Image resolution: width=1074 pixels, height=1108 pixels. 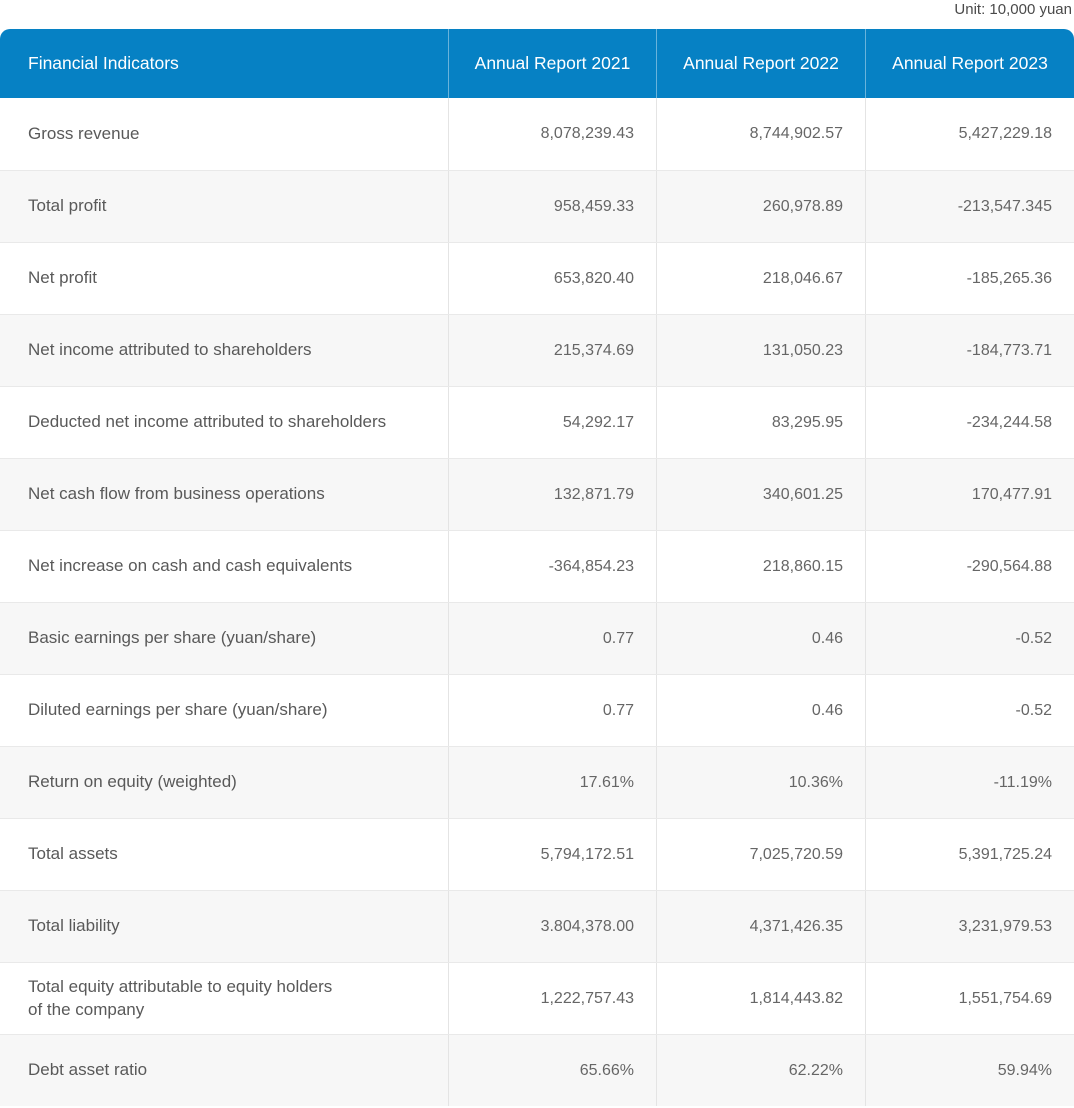 What do you see at coordinates (552, 926) in the screenshot?
I see `row-value: 3.804,378.00` at bounding box center [552, 926].